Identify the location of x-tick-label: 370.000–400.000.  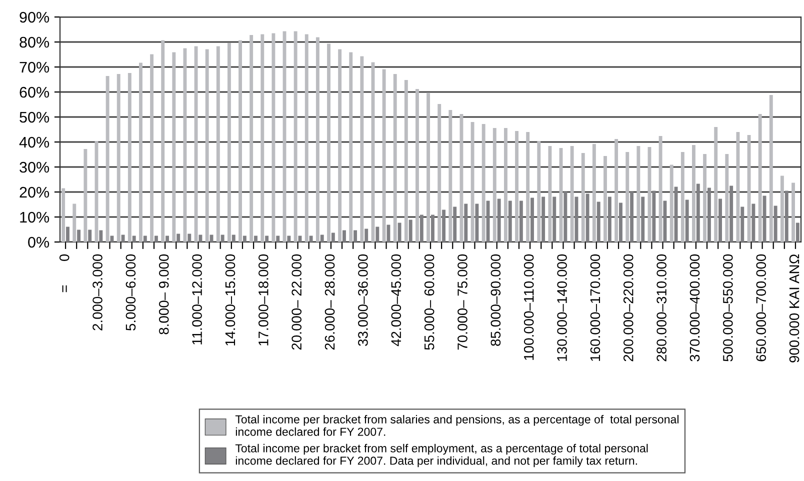
(695, 308).